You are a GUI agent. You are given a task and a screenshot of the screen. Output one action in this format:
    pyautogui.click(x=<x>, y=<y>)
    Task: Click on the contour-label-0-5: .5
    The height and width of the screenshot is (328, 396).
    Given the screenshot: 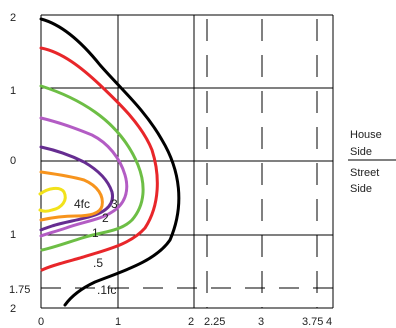 What is the action you would take?
    pyautogui.click(x=98, y=263)
    